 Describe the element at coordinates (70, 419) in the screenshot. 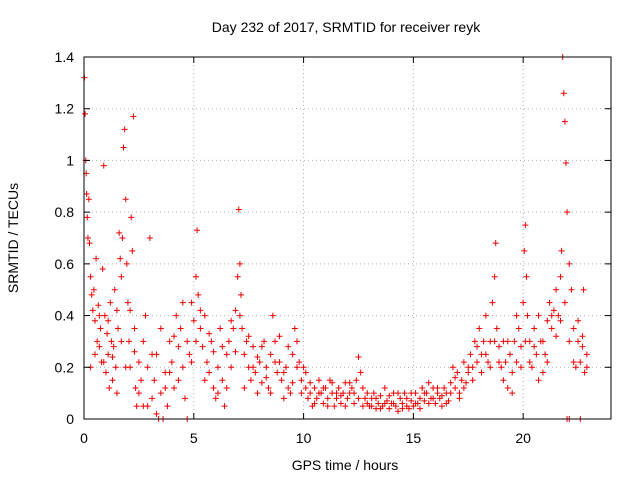

I see `y-tick-label: 0` at that location.